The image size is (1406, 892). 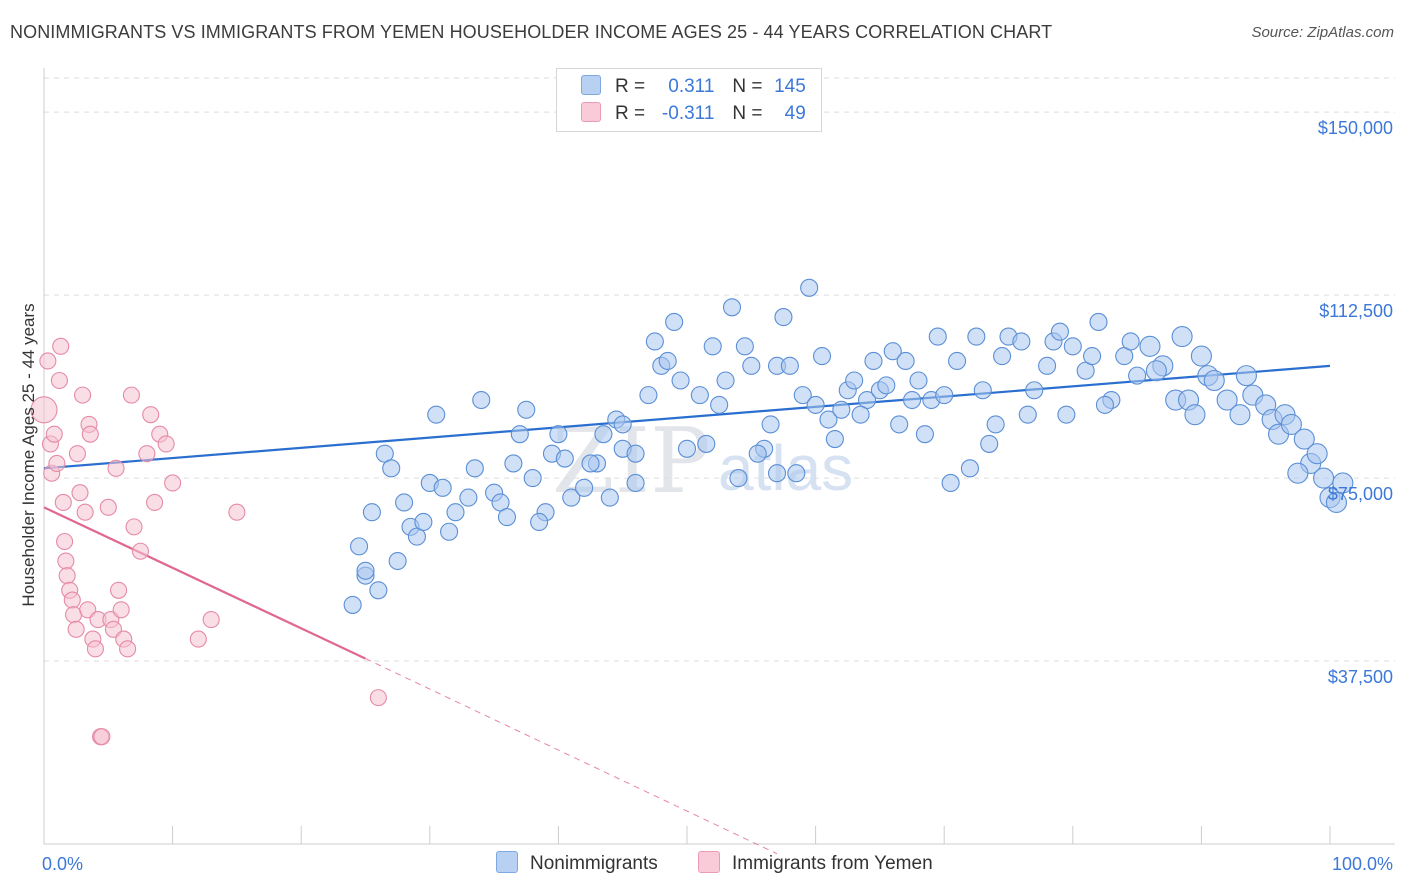 What do you see at coordinates (591, 112) in the screenshot?
I see `pink-swatch` at bounding box center [591, 112].